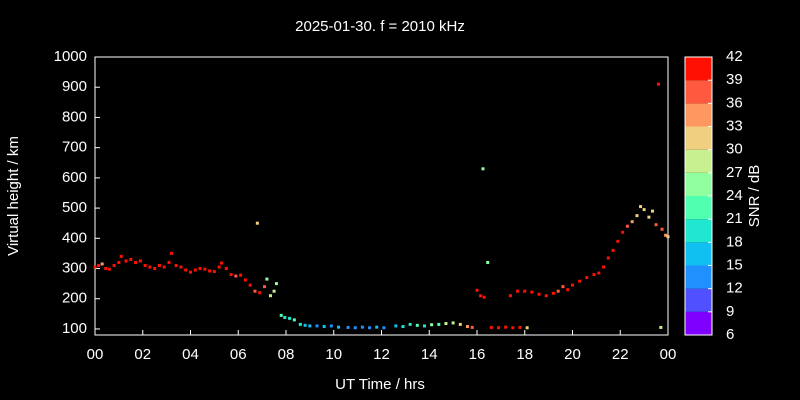  Describe the element at coordinates (734, 264) in the screenshot. I see `colorbar-tick-label: 15` at that location.